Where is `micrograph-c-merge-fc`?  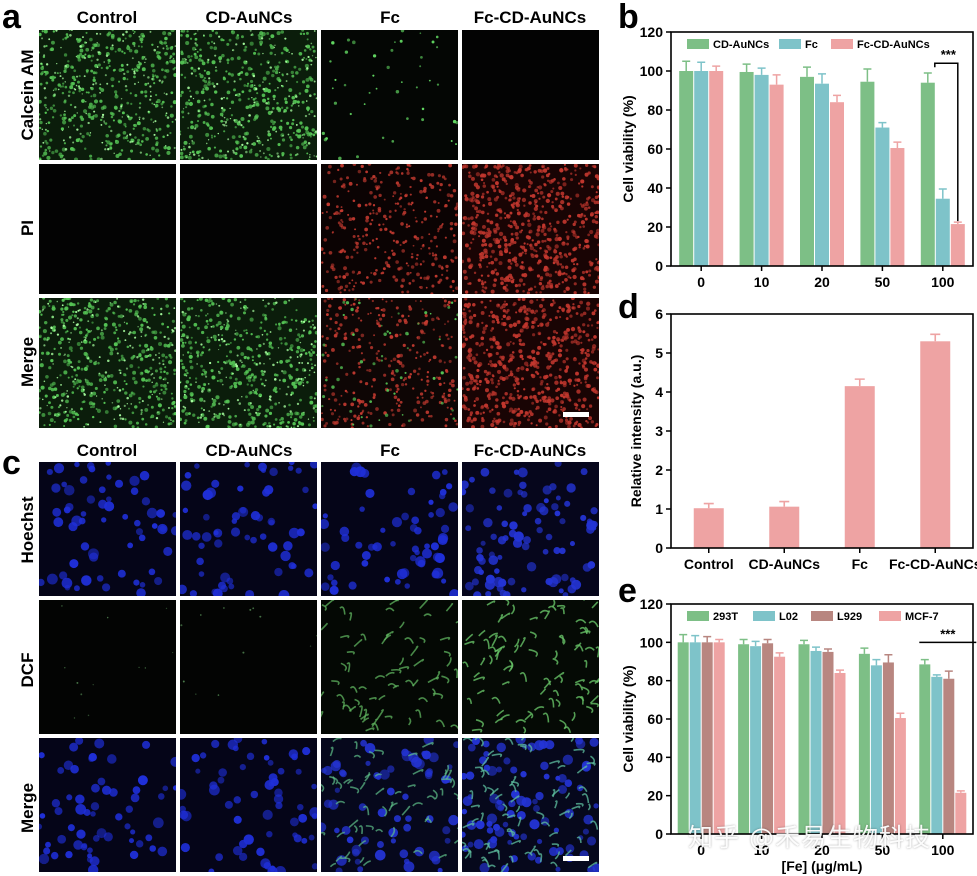 micrograph-c-merge-fc is located at coordinates (389, 805).